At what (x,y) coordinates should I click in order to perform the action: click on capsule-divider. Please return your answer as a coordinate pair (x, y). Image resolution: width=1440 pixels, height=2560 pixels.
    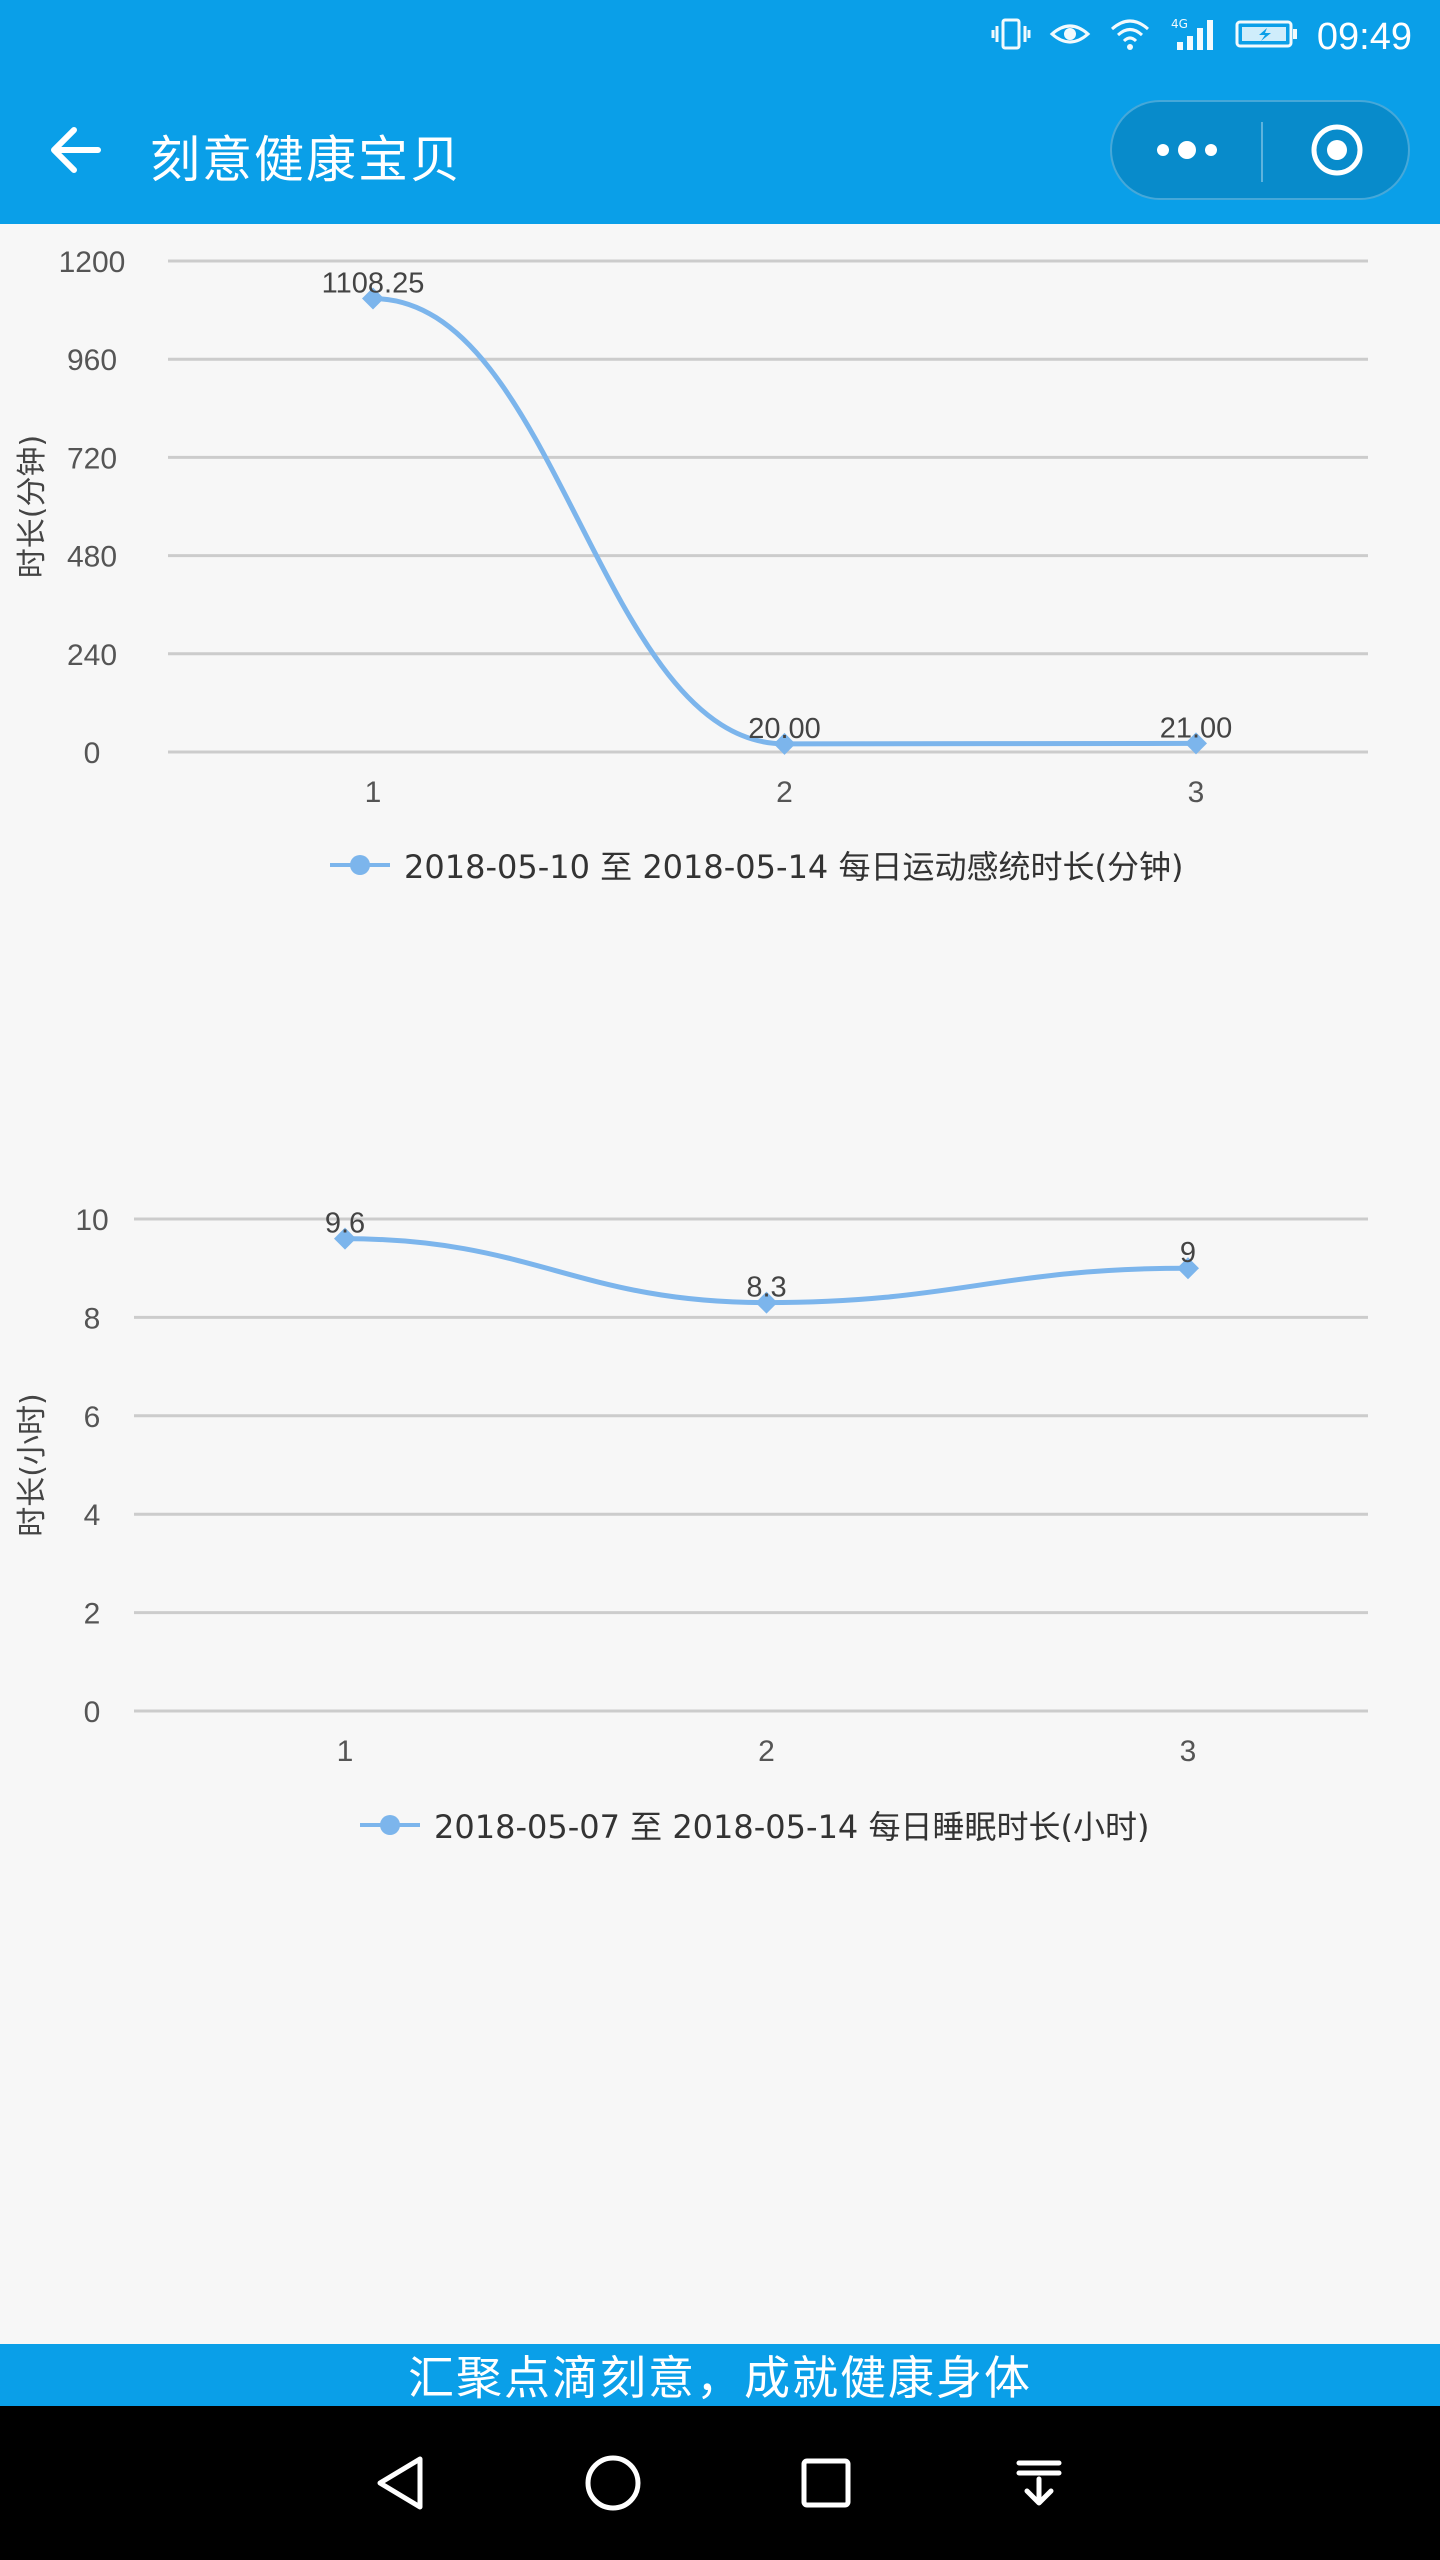
    Looking at the image, I should click on (1262, 152).